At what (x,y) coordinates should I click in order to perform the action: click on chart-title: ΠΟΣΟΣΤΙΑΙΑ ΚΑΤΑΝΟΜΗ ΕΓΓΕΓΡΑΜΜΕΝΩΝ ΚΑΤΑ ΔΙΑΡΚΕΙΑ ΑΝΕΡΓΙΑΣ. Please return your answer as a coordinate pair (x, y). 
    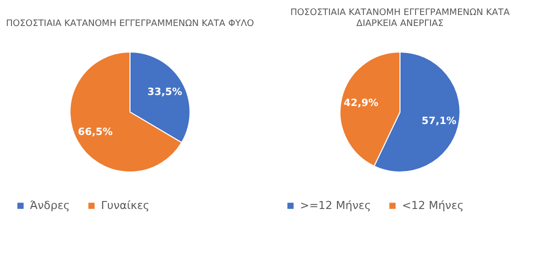
    Looking at the image, I should click on (400, 18).